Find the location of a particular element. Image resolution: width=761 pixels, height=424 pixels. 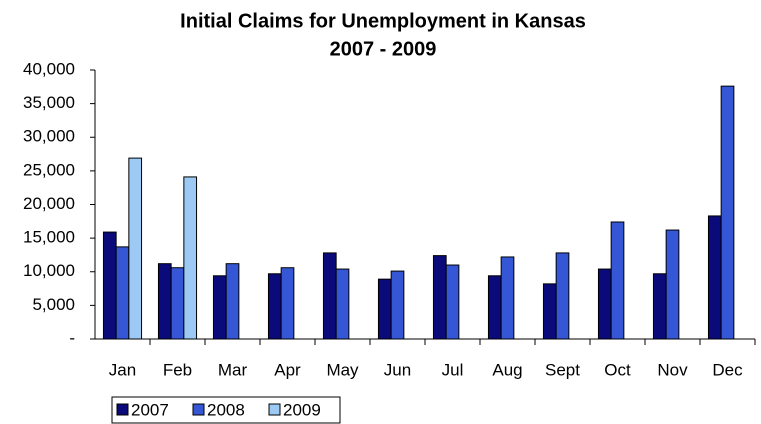

y-tick-label: 30,000 is located at coordinates (49, 136).